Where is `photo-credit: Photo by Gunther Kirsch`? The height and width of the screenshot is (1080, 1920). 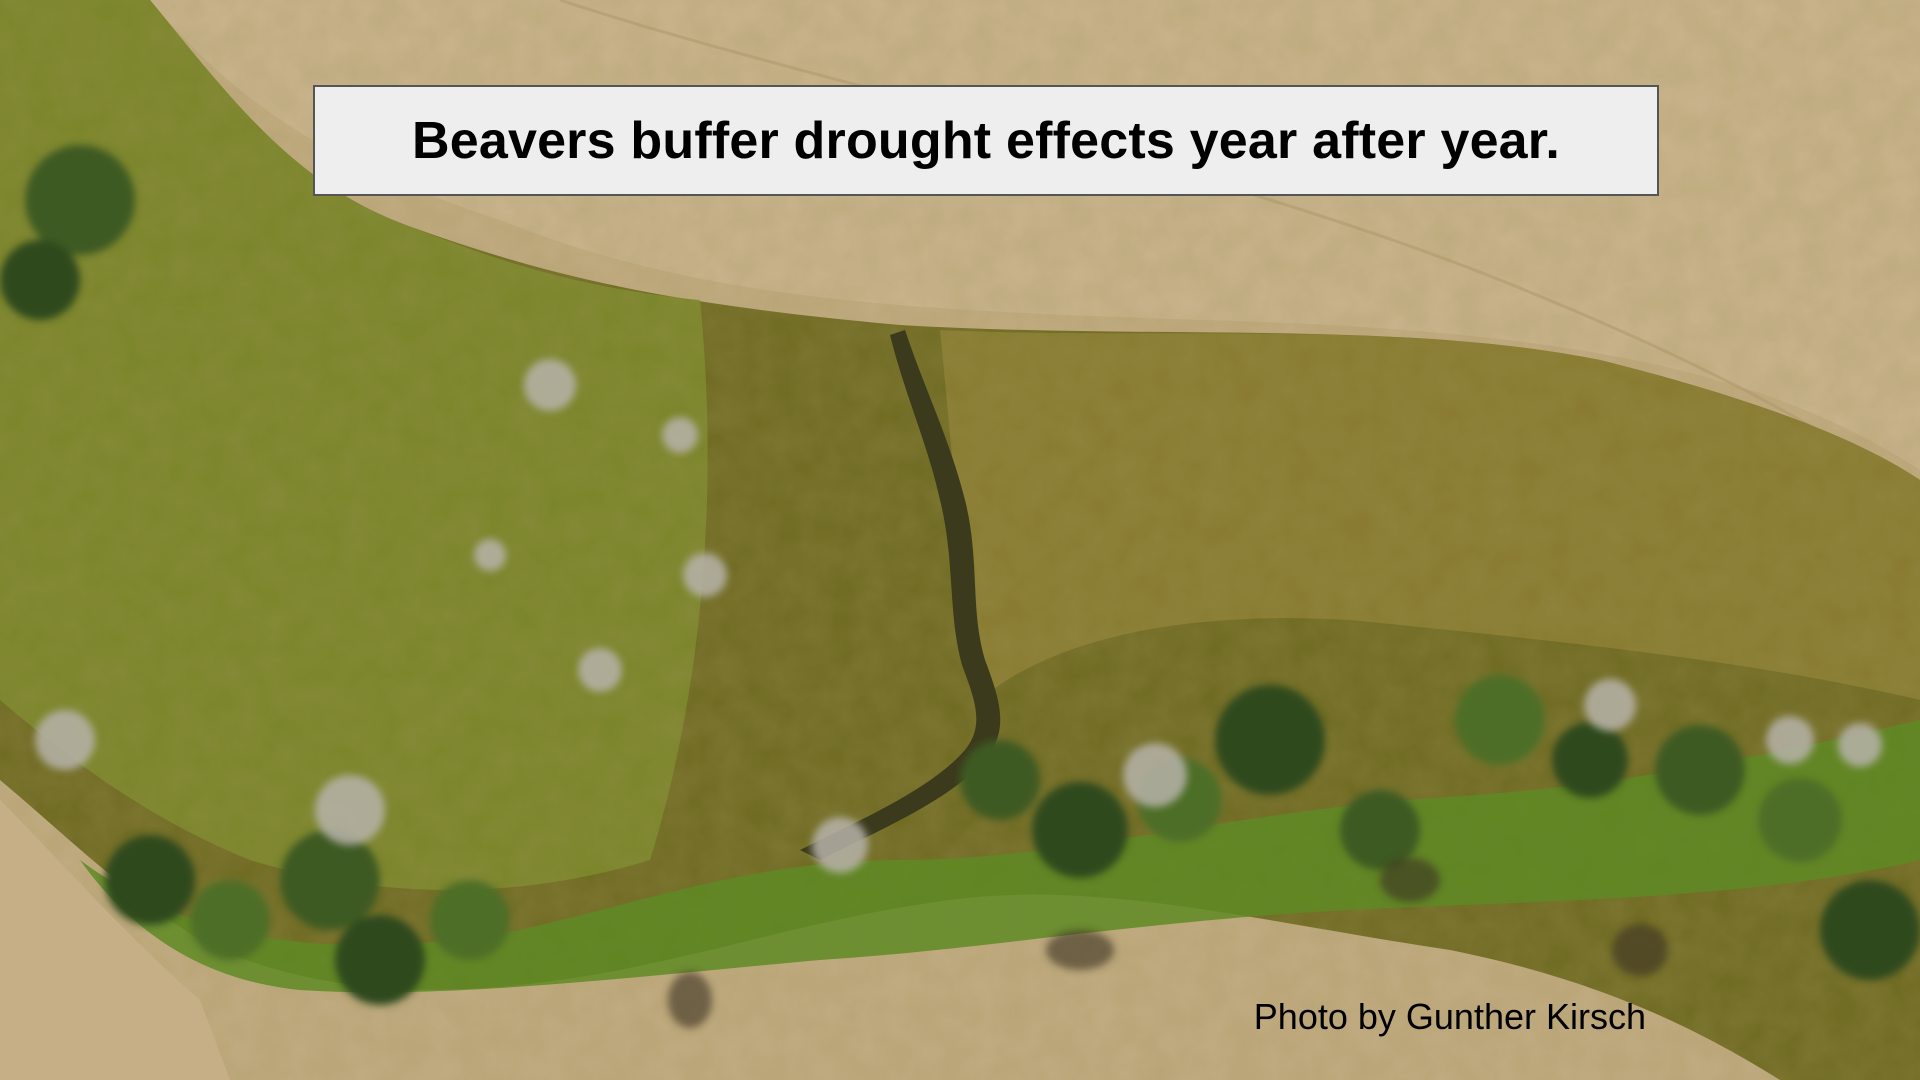 photo-credit: Photo by Gunther Kirsch is located at coordinates (1449, 1016).